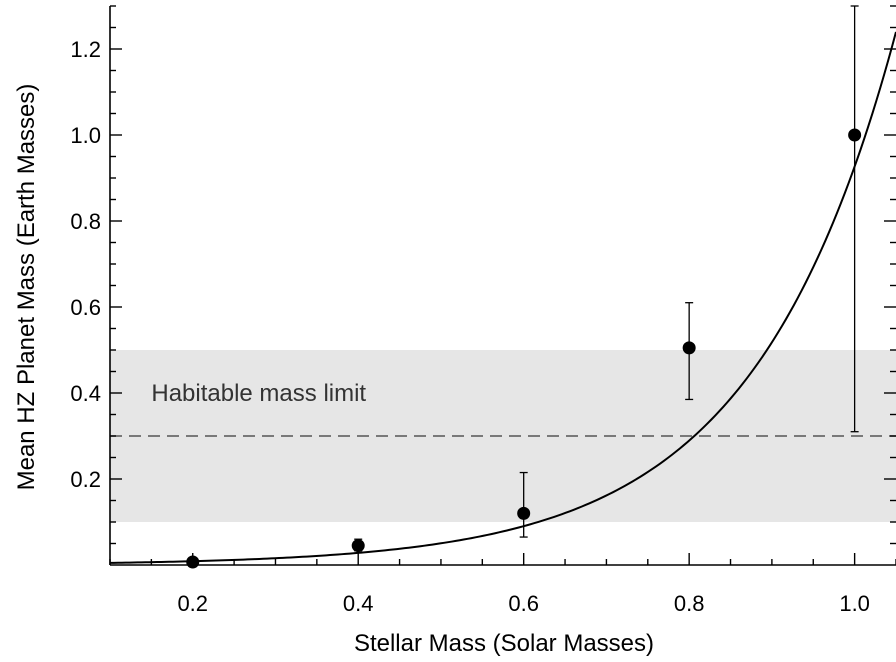 The height and width of the screenshot is (662, 896). I want to click on x-tick-label: 0.6, so click(523, 603).